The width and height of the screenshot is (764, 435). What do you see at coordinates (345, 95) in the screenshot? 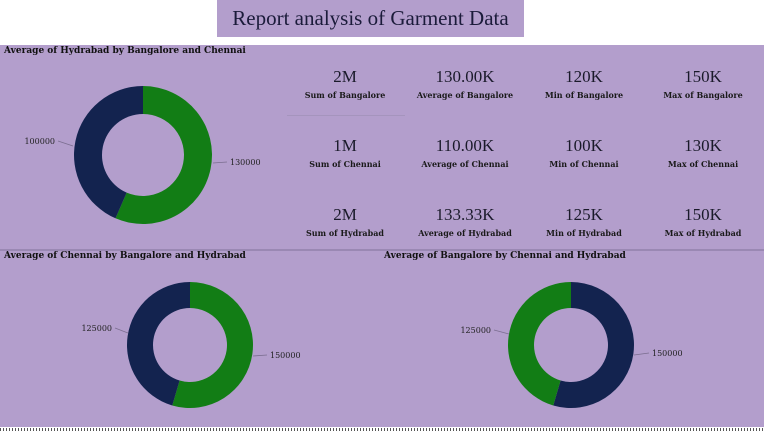
I see `kpi-label: Sum of Bangalore` at bounding box center [345, 95].